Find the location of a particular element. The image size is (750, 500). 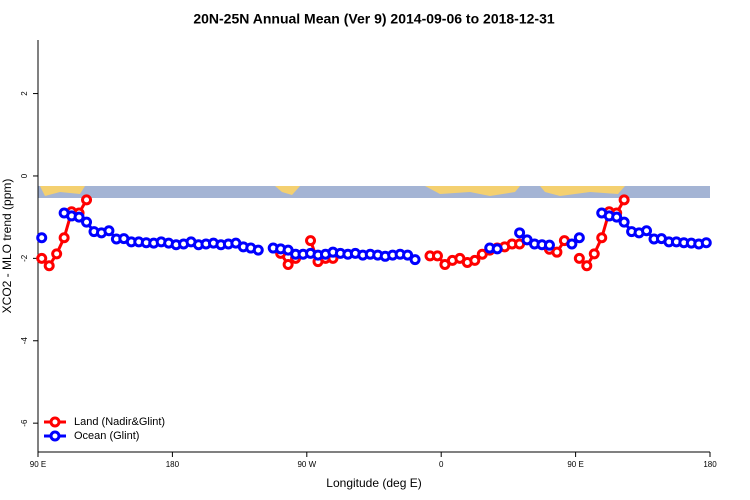

y-tick-label: -4 is located at coordinates (24, 341).